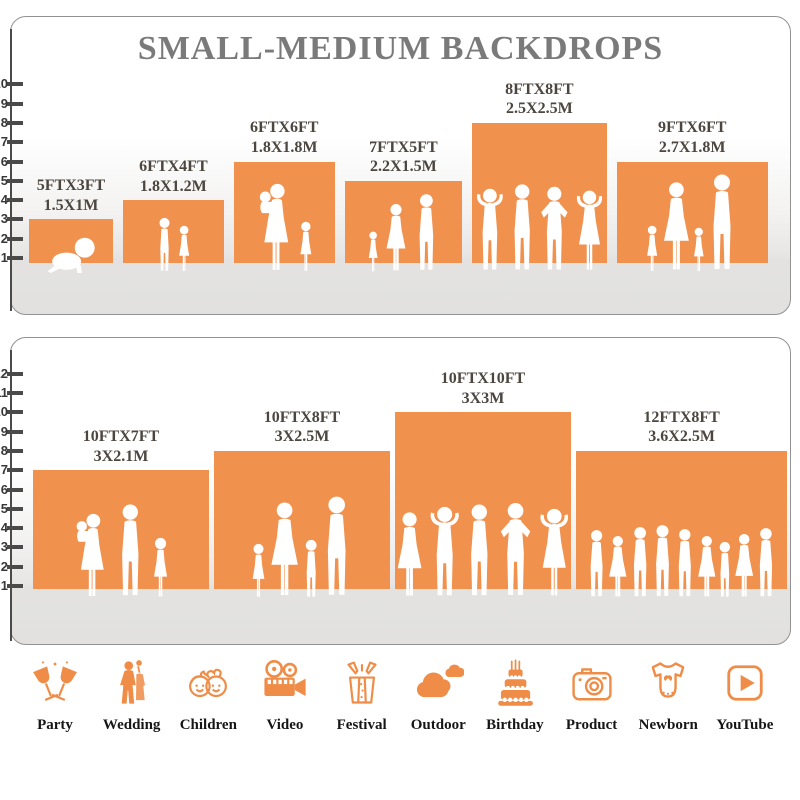 This screenshot has width=800, height=800. What do you see at coordinates (208, 683) in the screenshot?
I see `children-icon` at bounding box center [208, 683].